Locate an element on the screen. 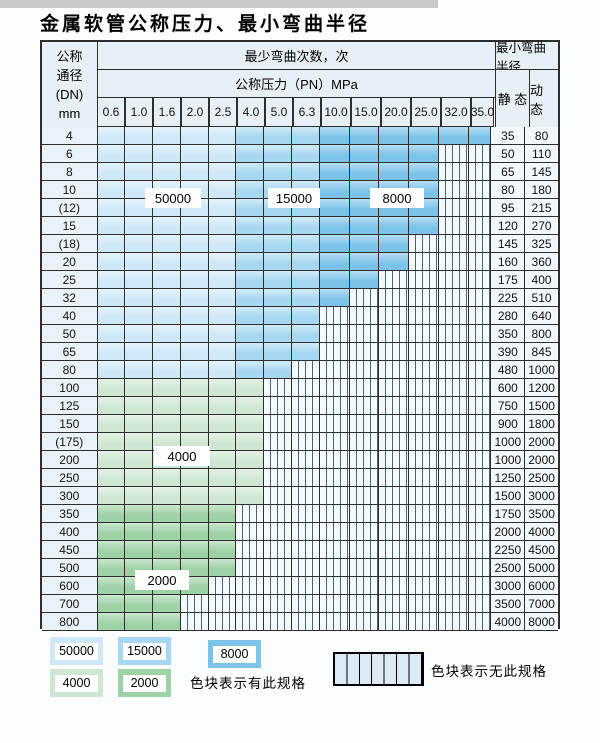 Image resolution: width=600 pixels, height=743 pixels. table-row-dn-40: 40 280 640 is located at coordinates (300, 316).